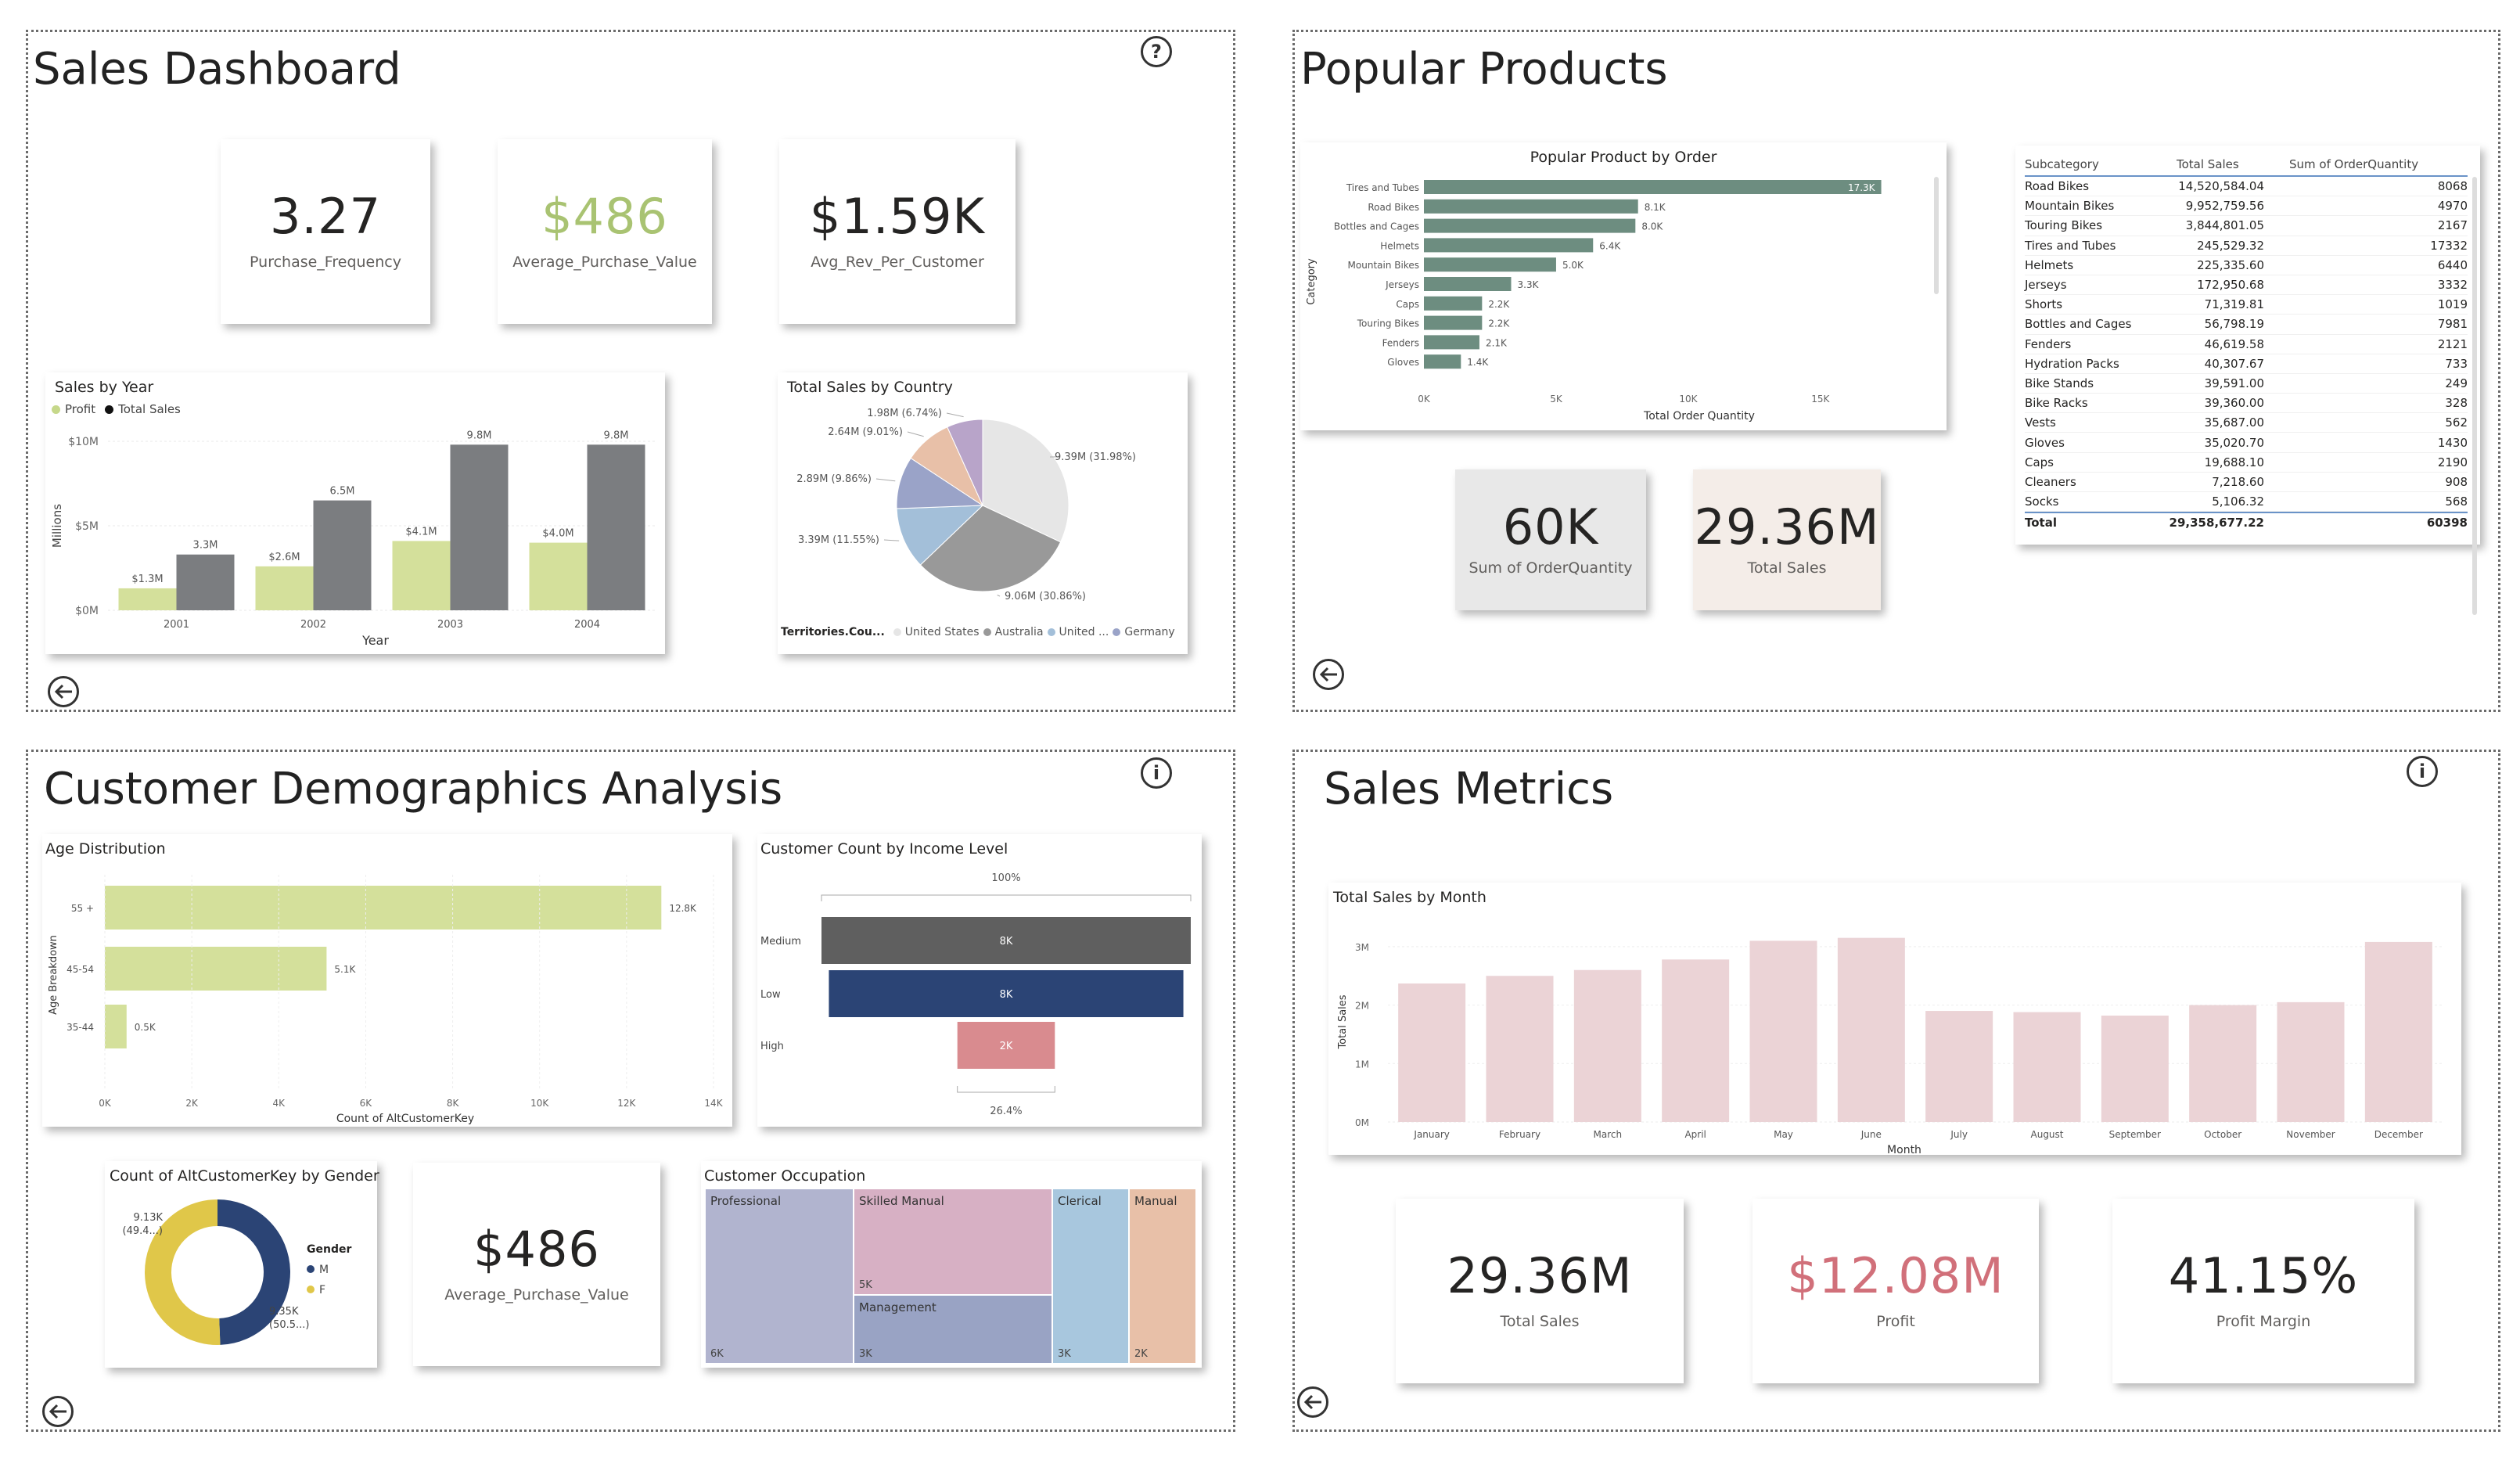 The height and width of the screenshot is (1460, 2520). Describe the element at coordinates (1550, 527) in the screenshot. I see `kpi-value: 60K` at that location.